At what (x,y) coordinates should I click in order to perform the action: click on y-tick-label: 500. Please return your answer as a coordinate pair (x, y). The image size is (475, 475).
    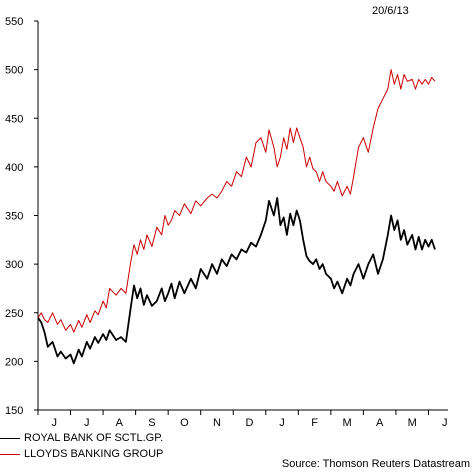
    Looking at the image, I should click on (14, 71).